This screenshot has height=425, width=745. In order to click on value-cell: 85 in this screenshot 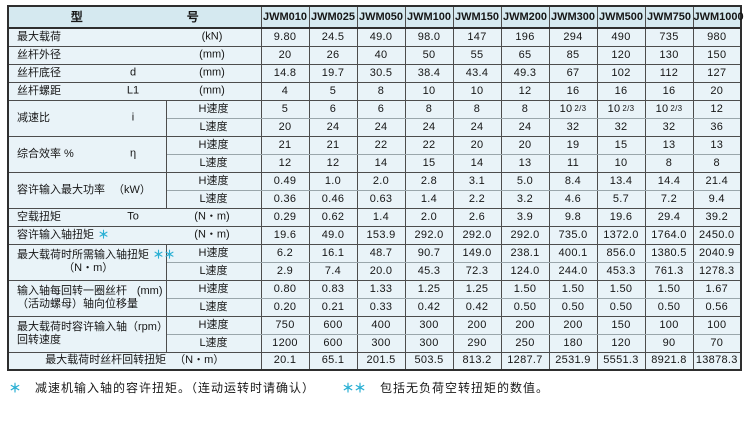, I will do `click(573, 55)`.